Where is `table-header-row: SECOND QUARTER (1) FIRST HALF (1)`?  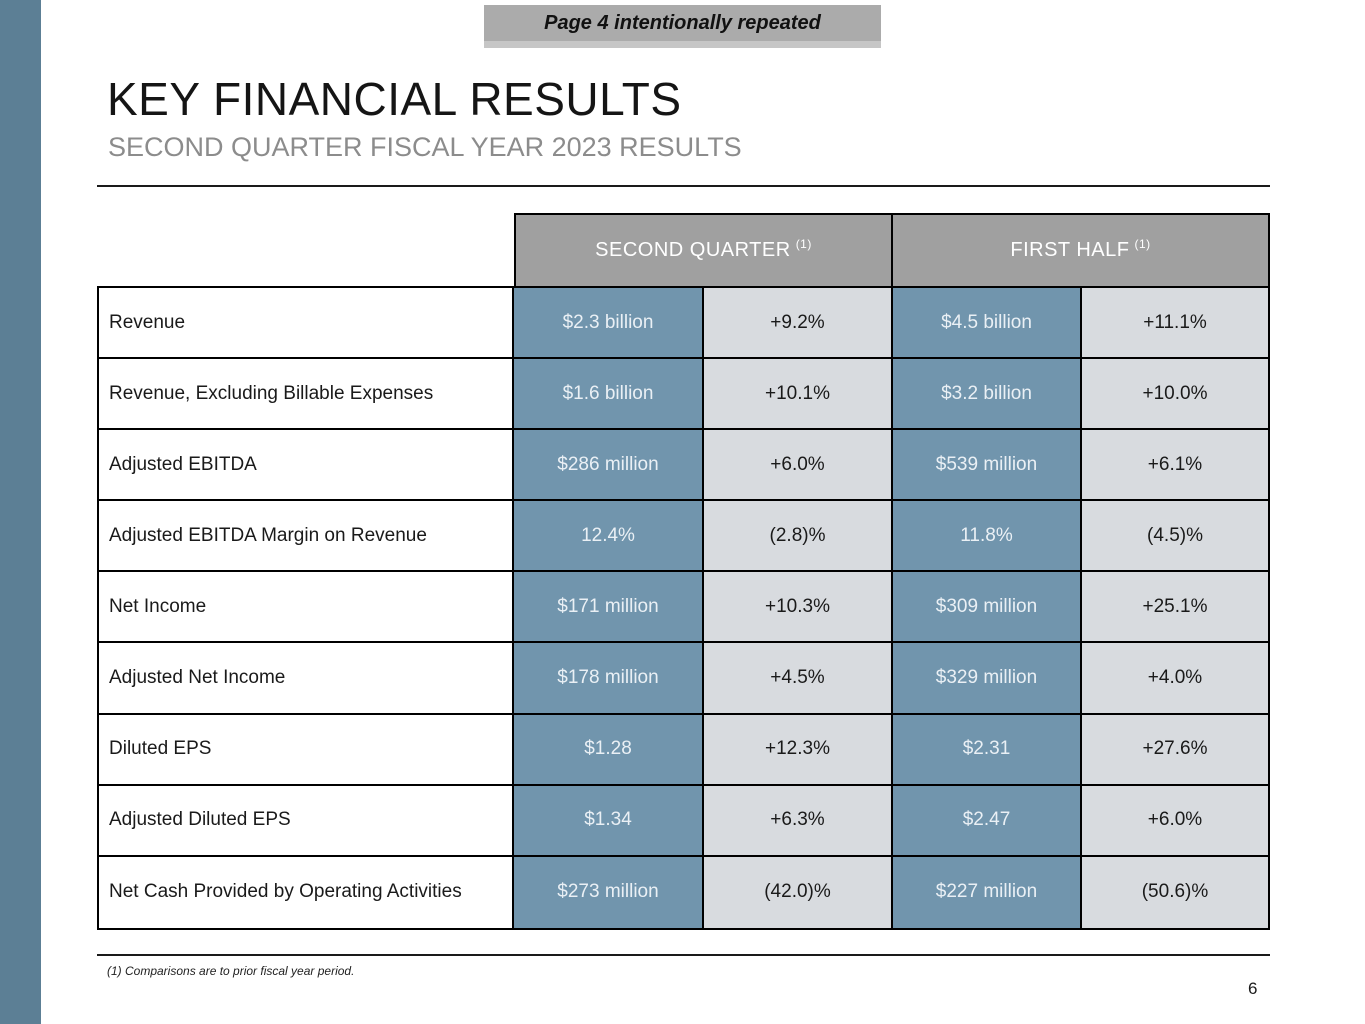 table-header-row: SECOND QUARTER (1) FIRST HALF (1) is located at coordinates (892, 250).